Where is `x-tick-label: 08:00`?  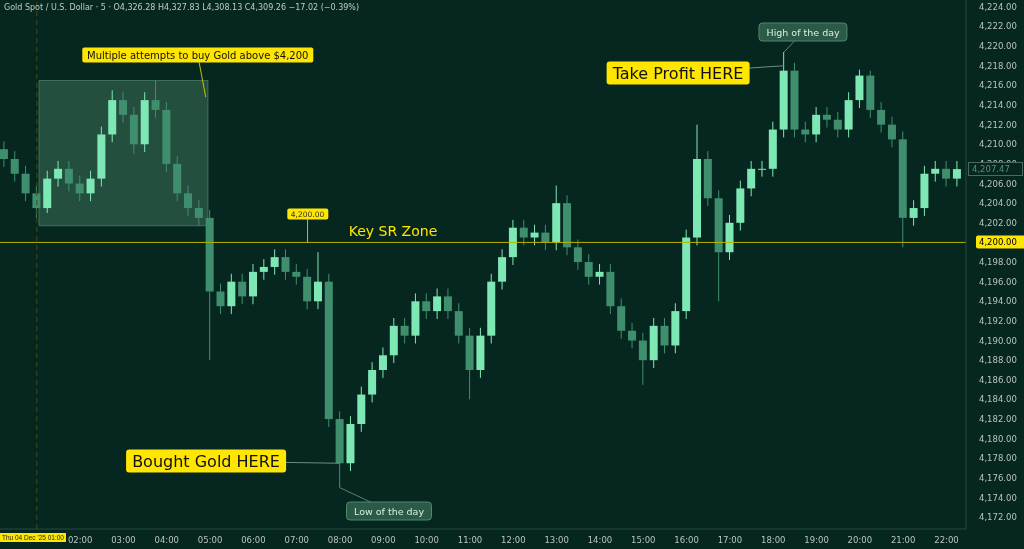 x-tick-label: 08:00 is located at coordinates (340, 540).